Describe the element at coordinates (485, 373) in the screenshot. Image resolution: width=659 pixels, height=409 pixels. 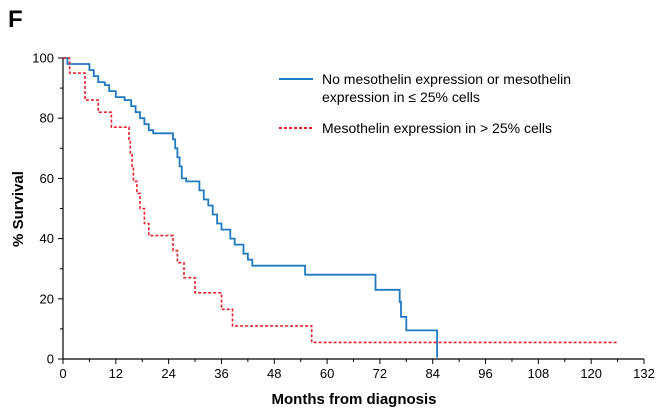
I see `x-tick-label: 96` at that location.